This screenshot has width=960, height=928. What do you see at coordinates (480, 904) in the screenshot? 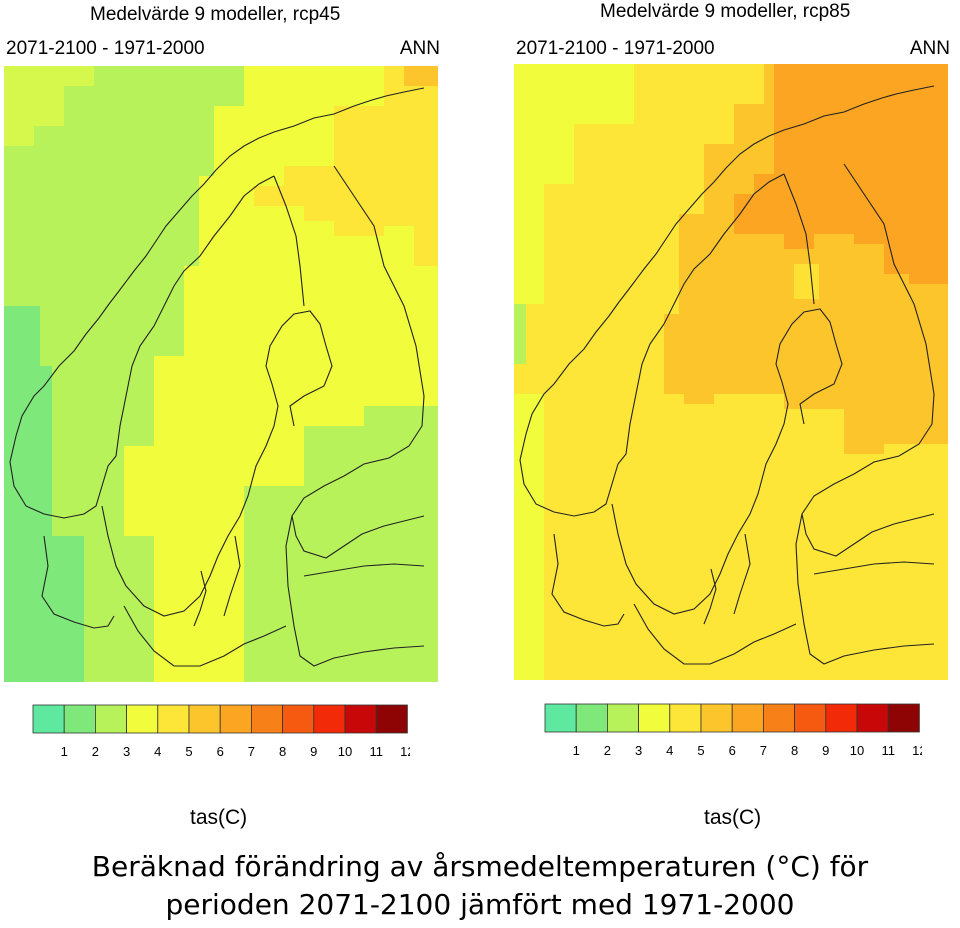
I see `caption-line-2: perioden 2071-2100 jämfört med 1971-2000` at bounding box center [480, 904].